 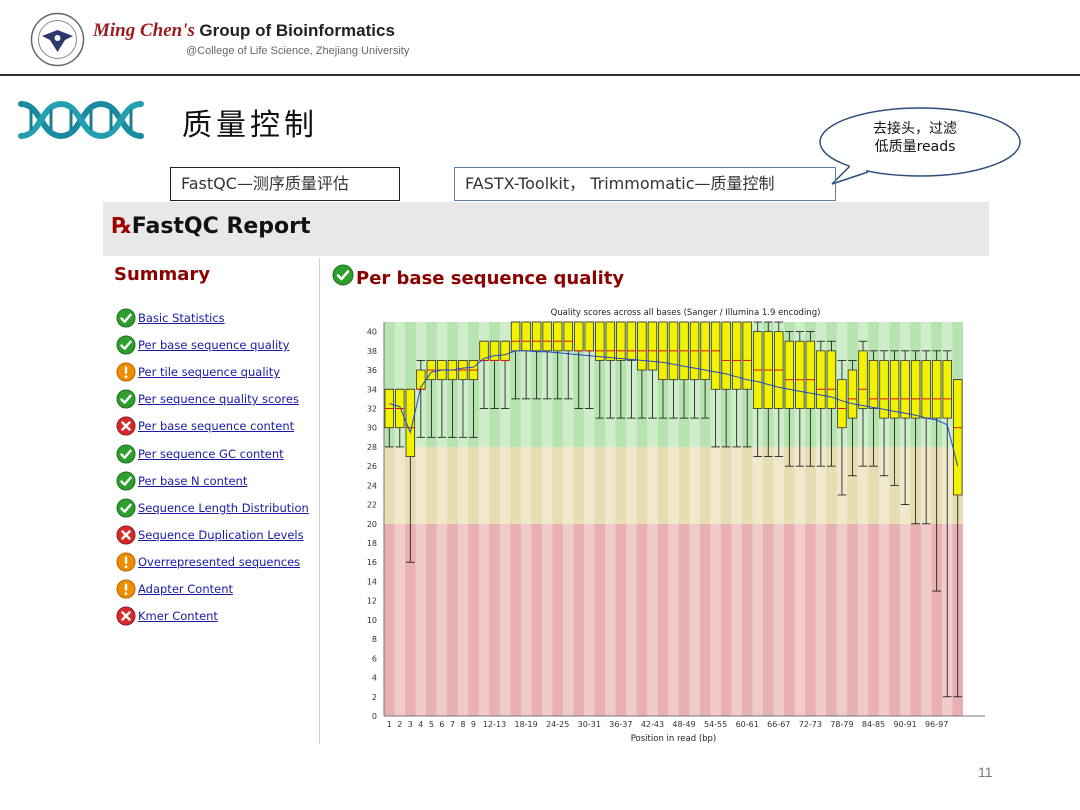 I want to click on summary-link: Per base sequence quality, so click(x=214, y=345).